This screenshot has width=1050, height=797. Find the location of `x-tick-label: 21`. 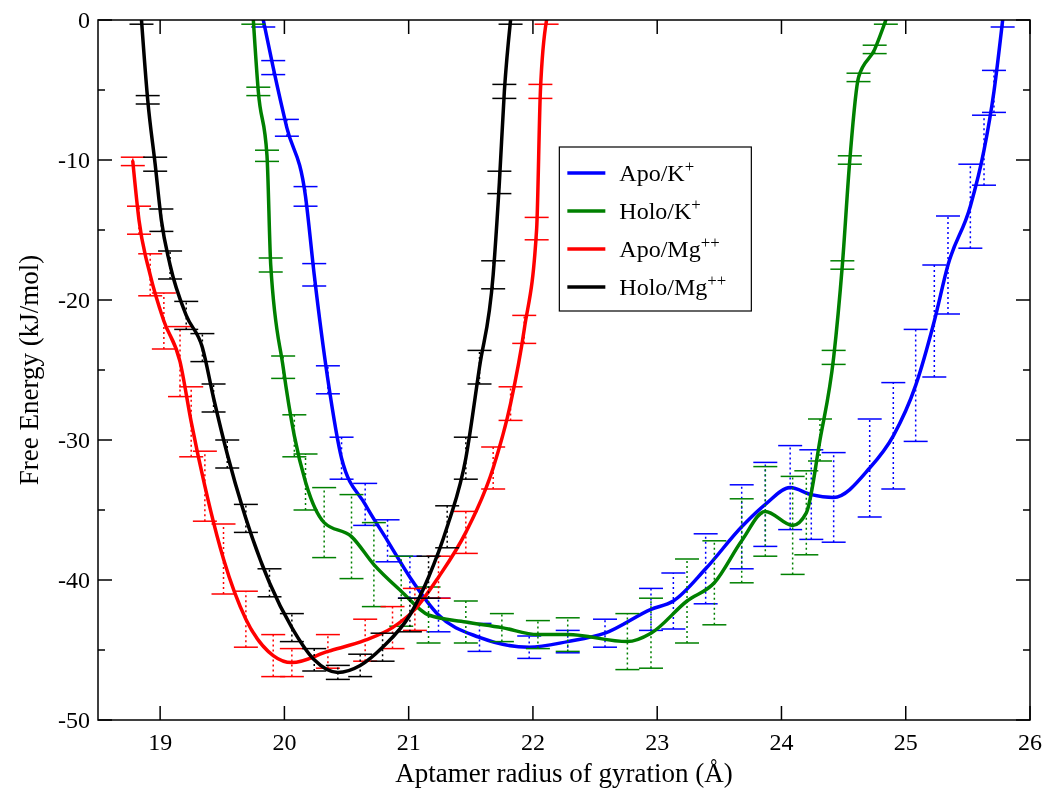

x-tick-label: 21 is located at coordinates (408, 742).